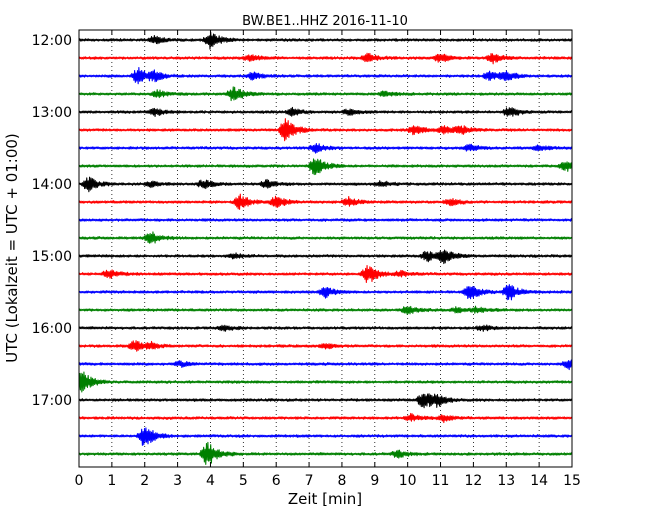 The width and height of the screenshot is (650, 520). I want to click on x-tick-label: 3, so click(177, 481).